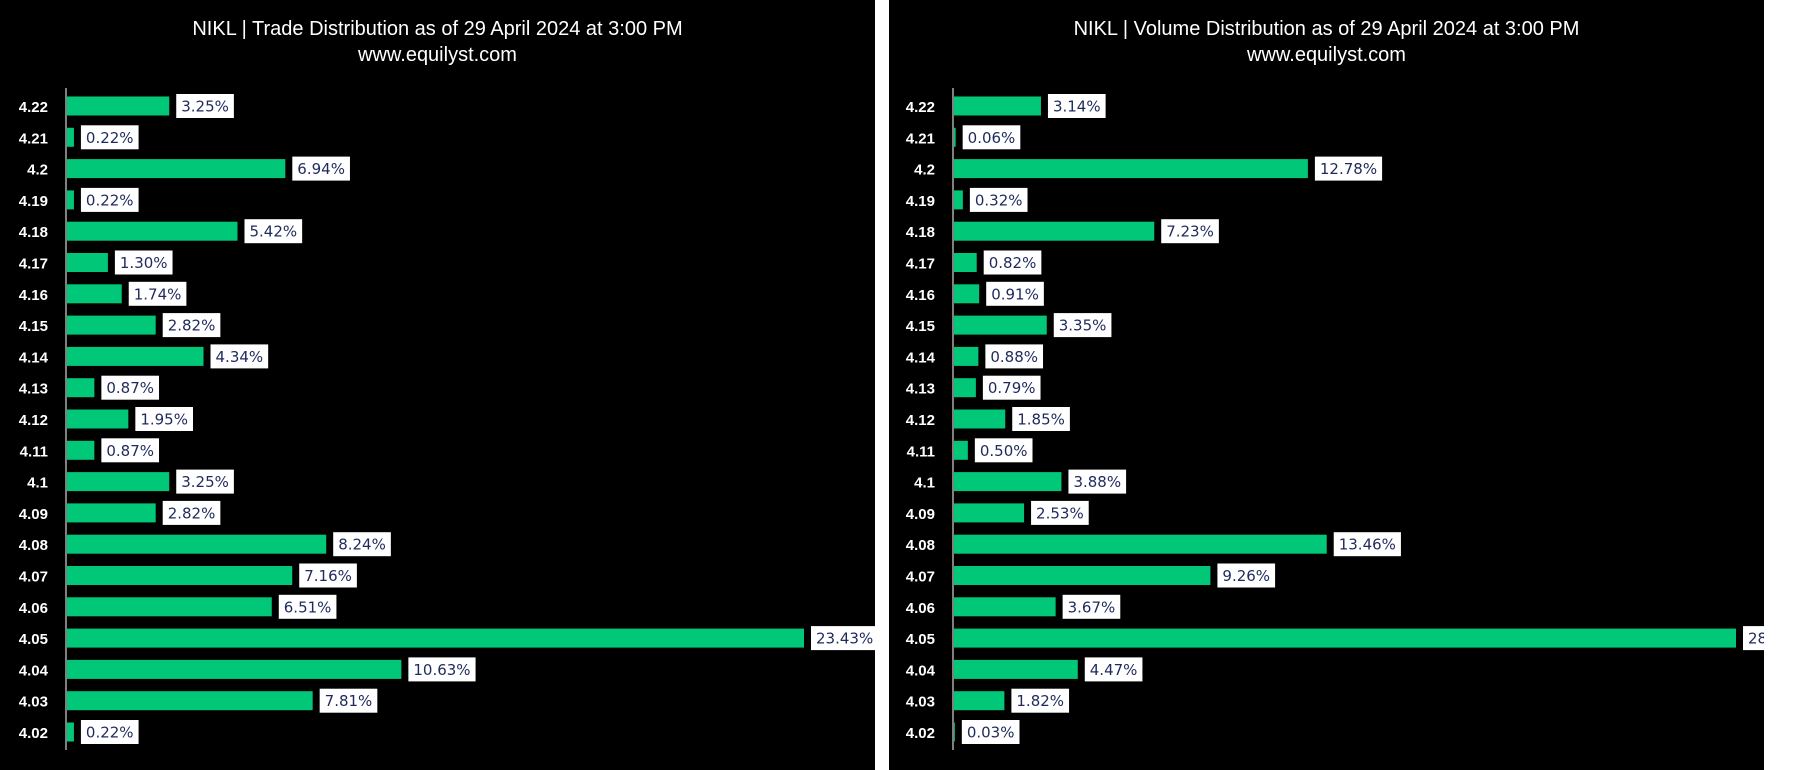 The image size is (1804, 770). What do you see at coordinates (992, 138) in the screenshot?
I see `data-label: 0.06%` at bounding box center [992, 138].